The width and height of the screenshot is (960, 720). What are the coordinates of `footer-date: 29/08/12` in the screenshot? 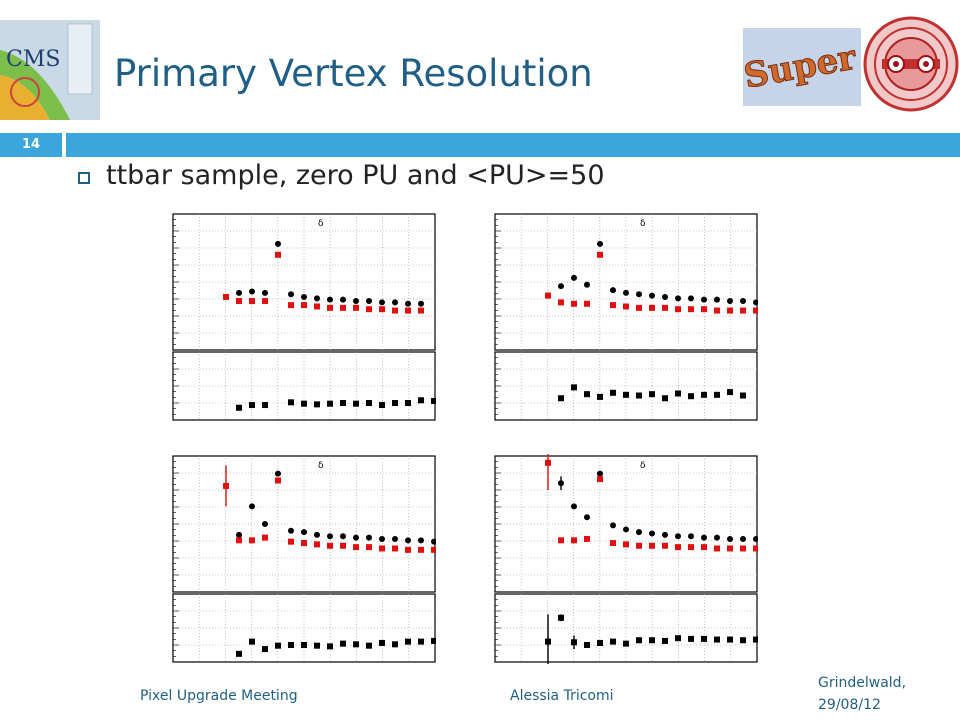 It's located at (849, 705).